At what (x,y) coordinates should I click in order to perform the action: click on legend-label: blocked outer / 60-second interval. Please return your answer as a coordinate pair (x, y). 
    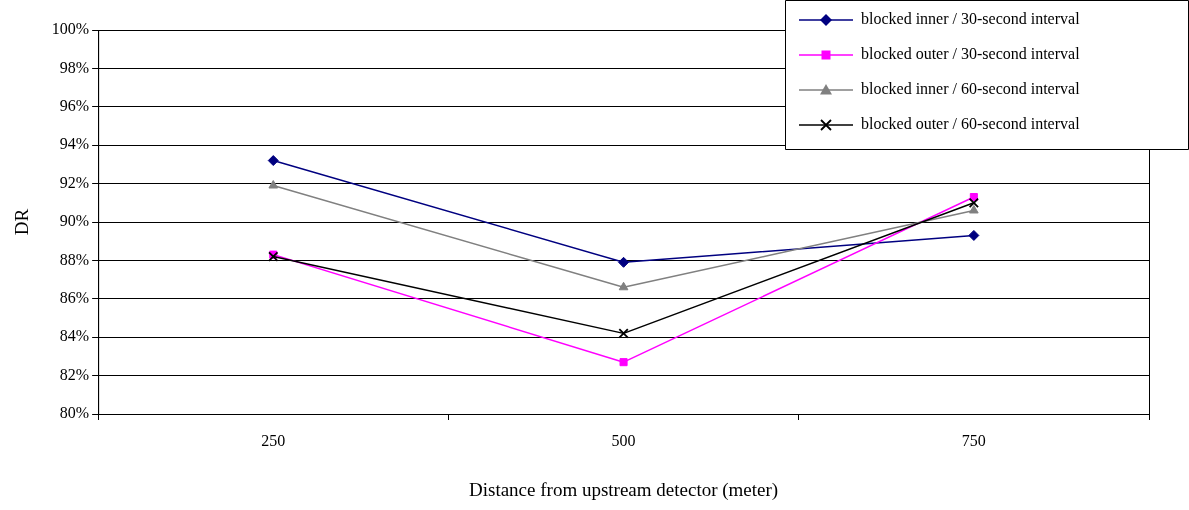
    Looking at the image, I should click on (971, 124).